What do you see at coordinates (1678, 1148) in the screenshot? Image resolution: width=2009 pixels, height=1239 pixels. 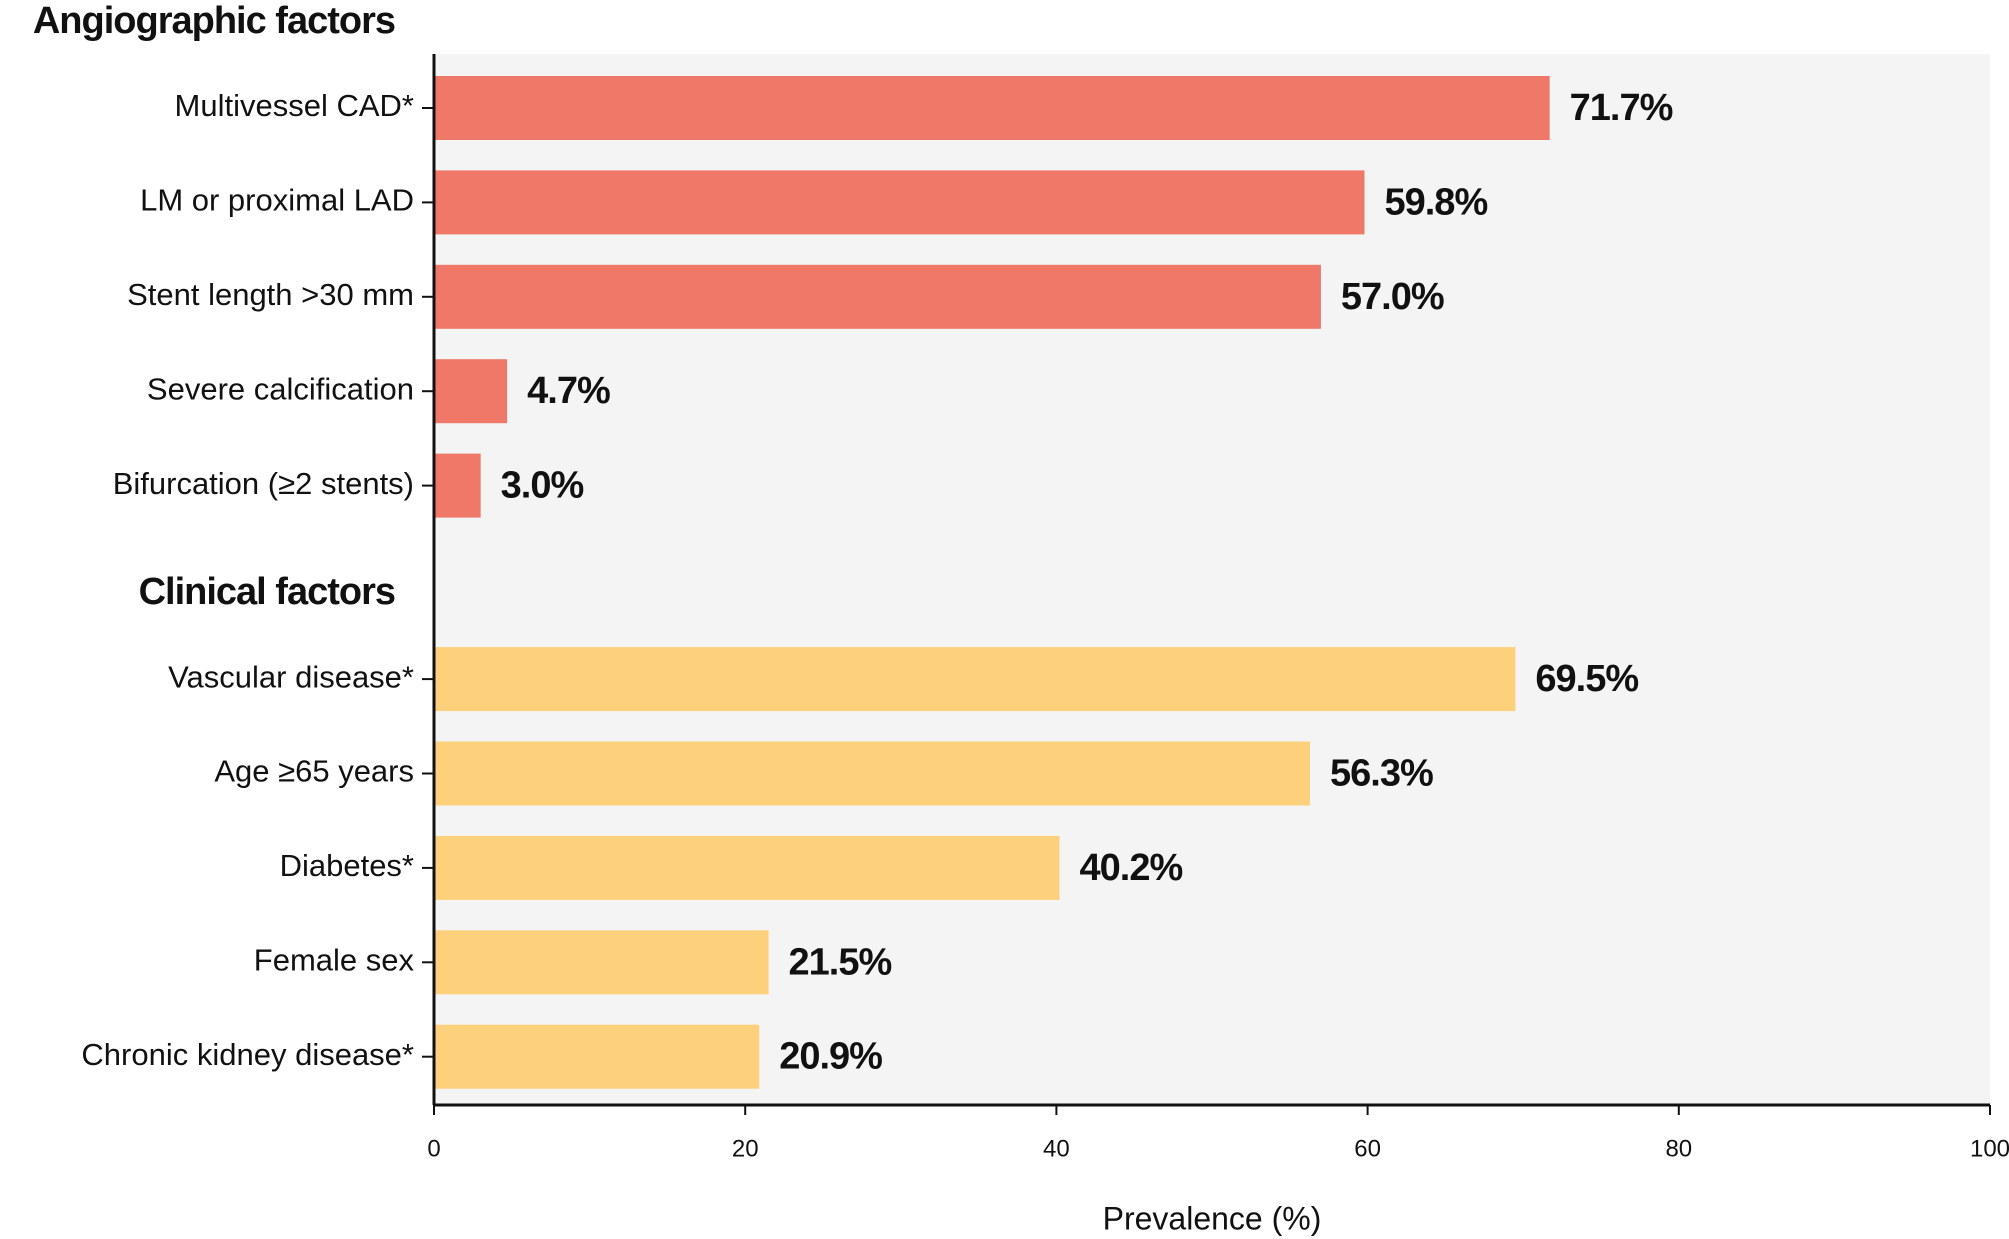 I see `x-tick-label: 80` at bounding box center [1678, 1148].